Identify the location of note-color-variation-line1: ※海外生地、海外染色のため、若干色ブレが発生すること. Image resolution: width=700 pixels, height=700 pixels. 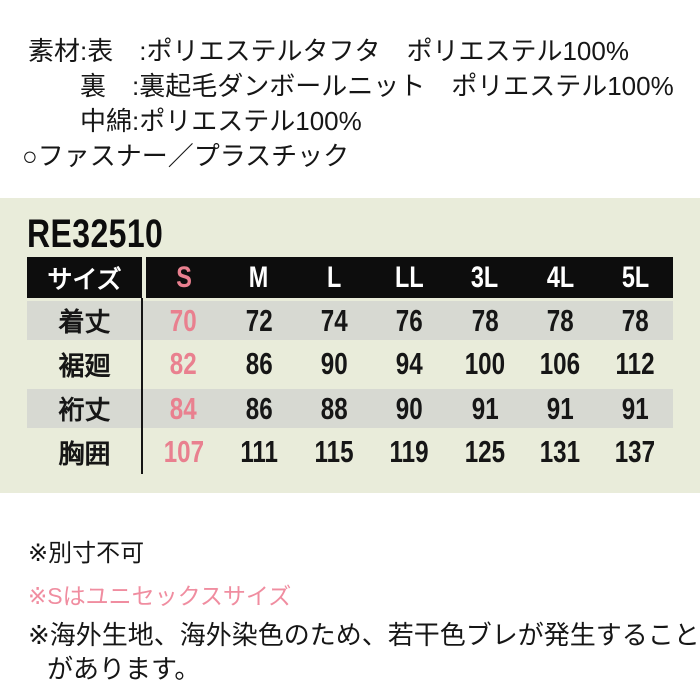
(364, 635).